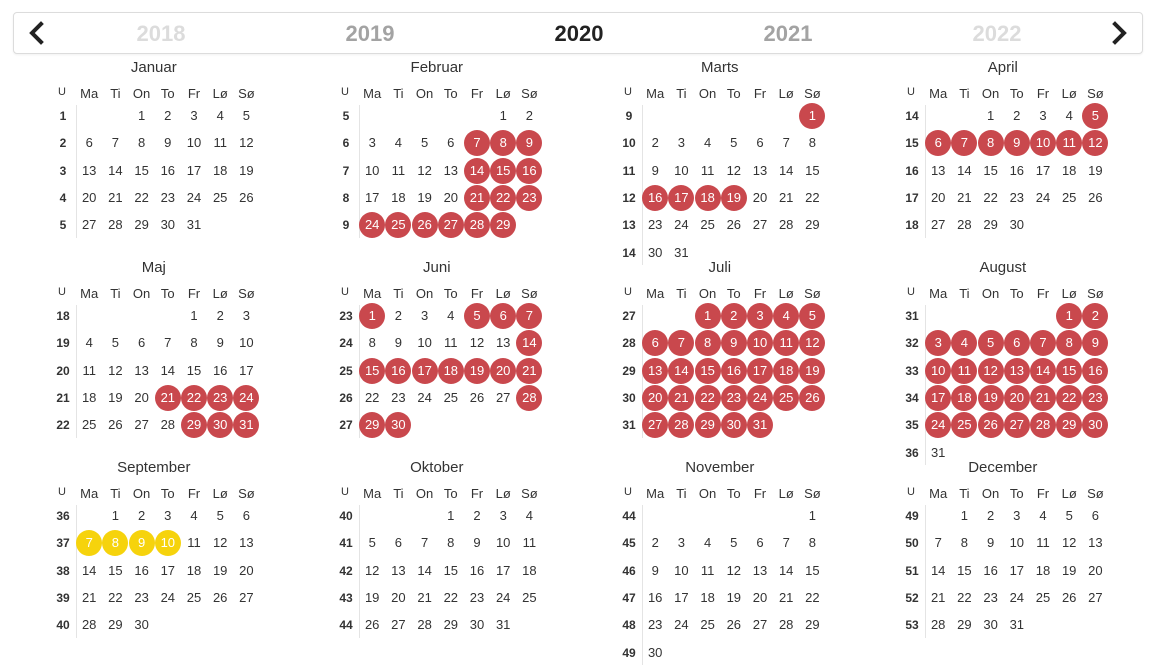 The width and height of the screenshot is (1157, 666). I want to click on day-cell: 11, so click(220, 143).